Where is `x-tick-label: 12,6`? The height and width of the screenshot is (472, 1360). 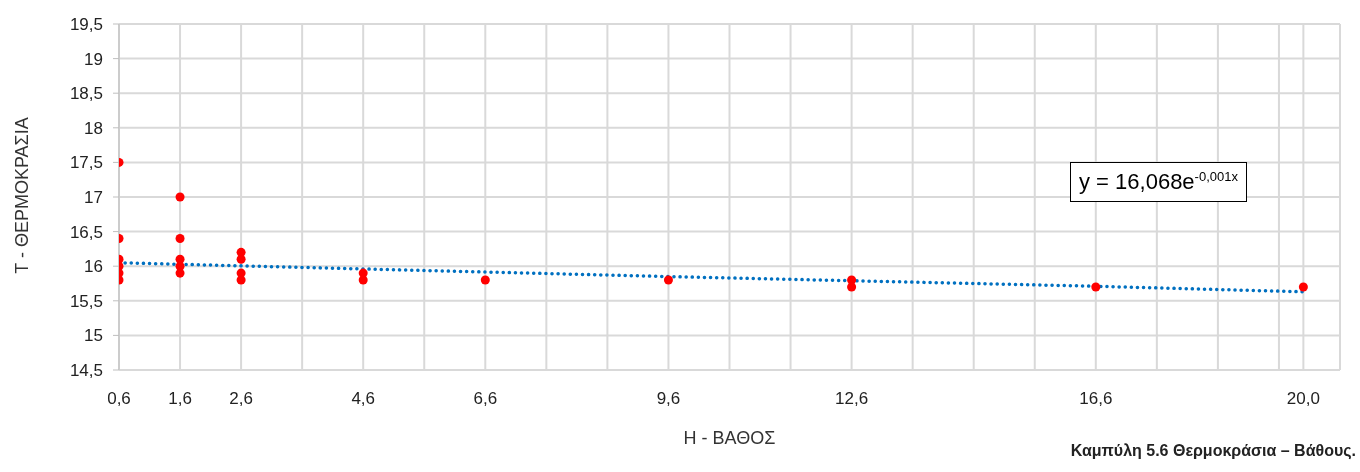 x-tick-label: 12,6 is located at coordinates (852, 398).